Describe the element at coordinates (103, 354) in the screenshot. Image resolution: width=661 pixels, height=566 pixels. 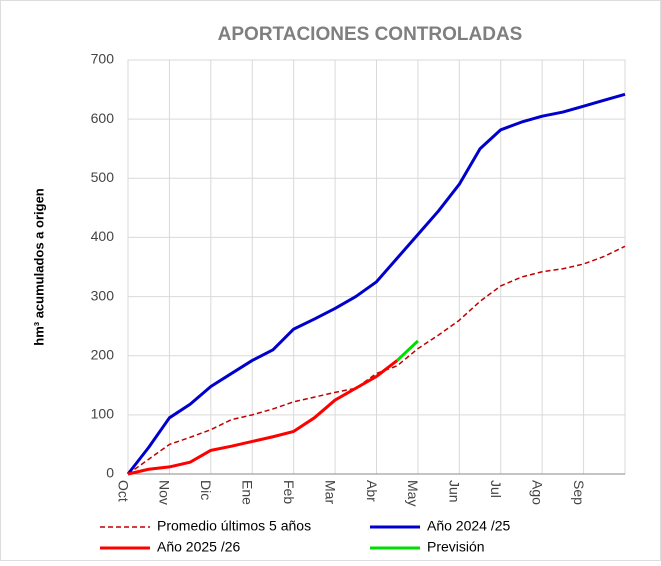
I see `y-tick-label: 200` at that location.